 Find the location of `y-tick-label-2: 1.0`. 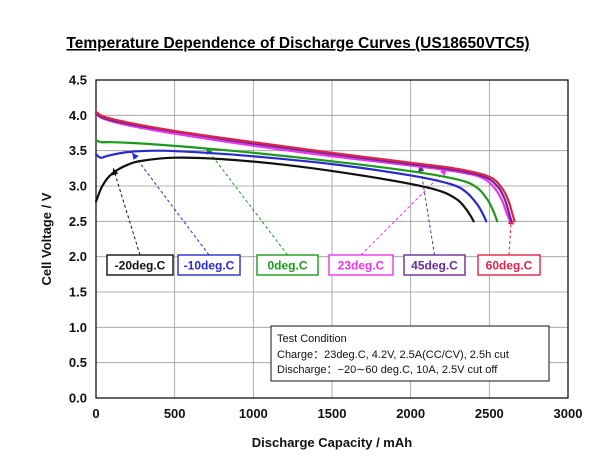

y-tick-label-2: 1.0 is located at coordinates (78, 327).